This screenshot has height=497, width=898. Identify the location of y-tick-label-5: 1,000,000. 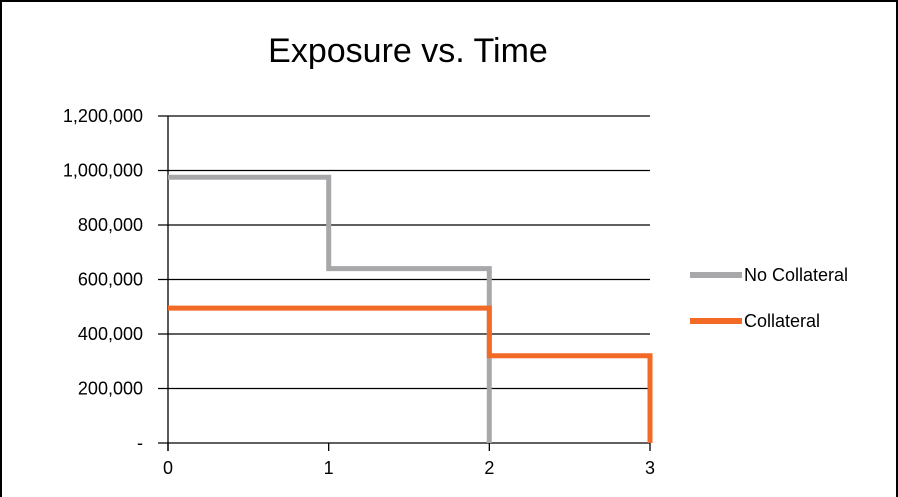
(103, 171).